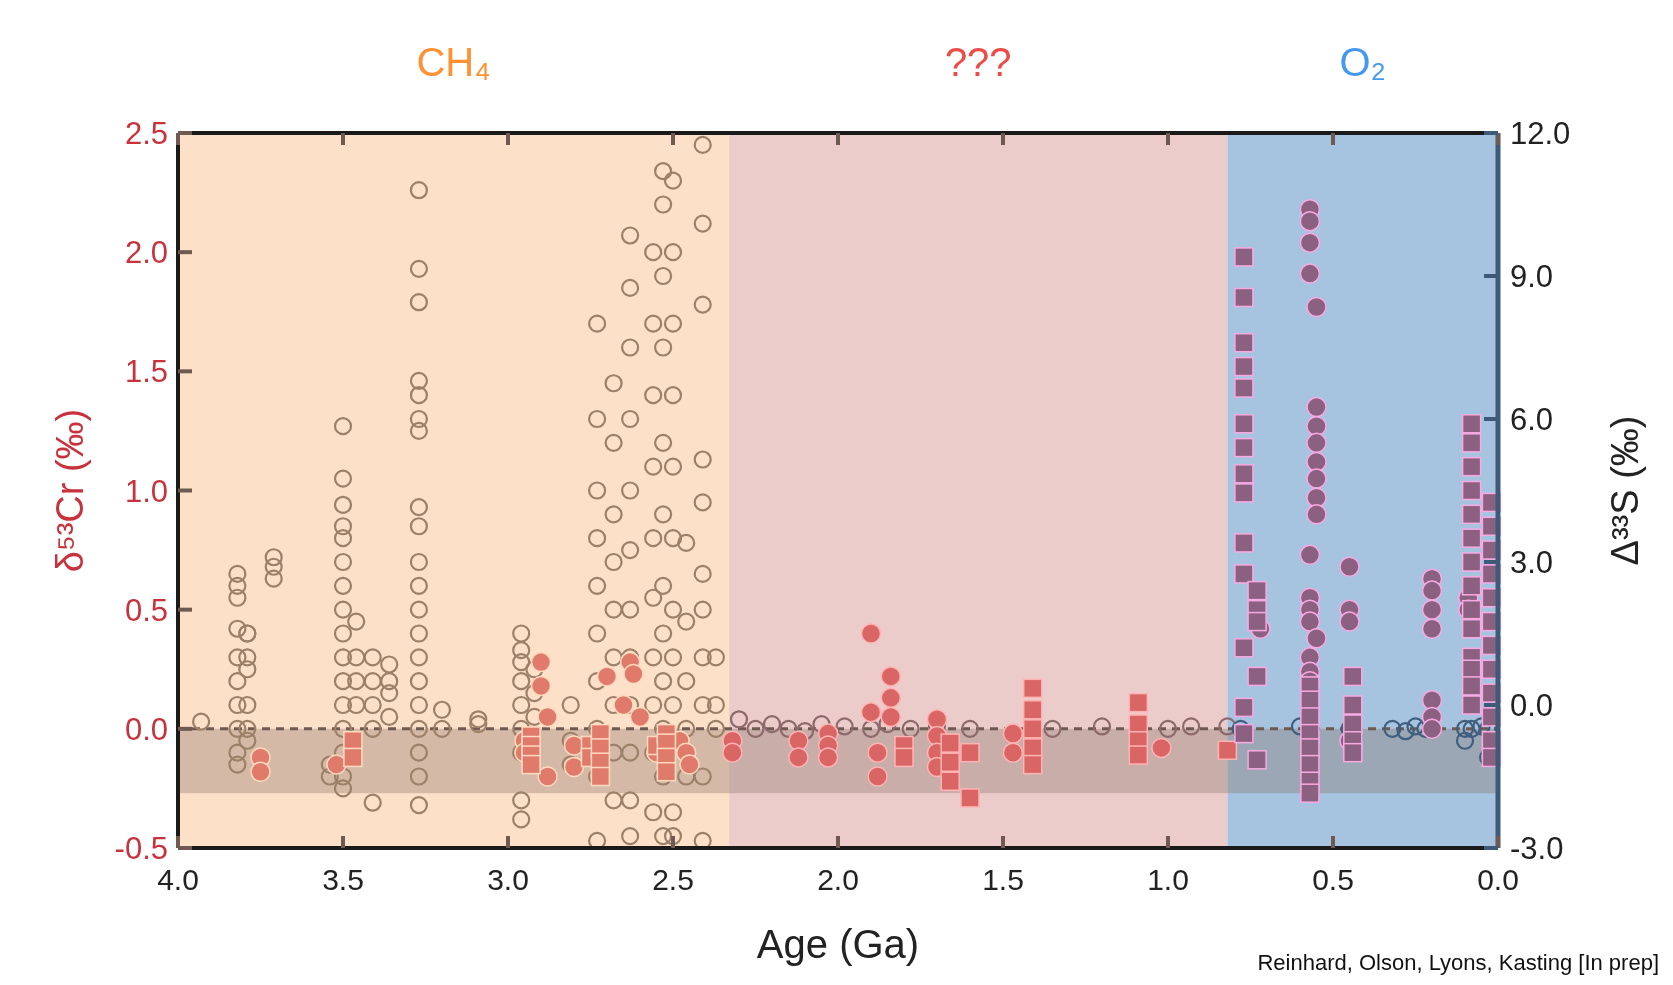 The width and height of the screenshot is (1673, 985). What do you see at coordinates (1168, 879) in the screenshot?
I see `x-tick-label: 1.0` at bounding box center [1168, 879].